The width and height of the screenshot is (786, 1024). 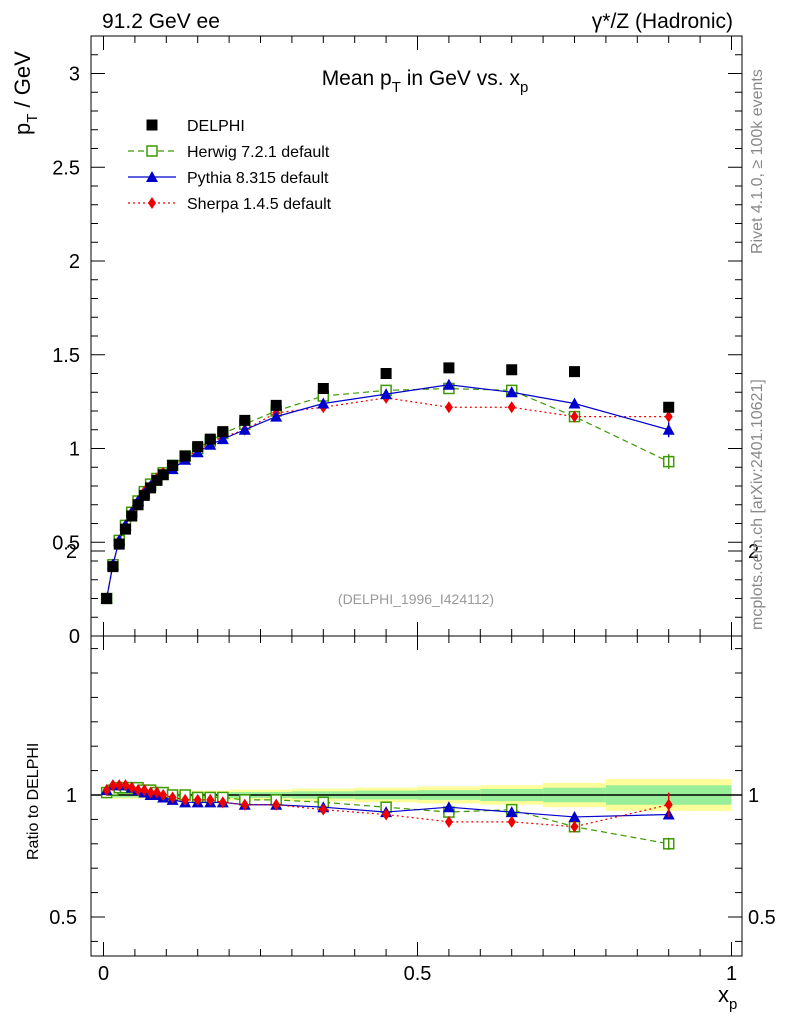 What do you see at coordinates (425, 81) in the screenshot?
I see `chart-title: Mean pT in GeV vs. xp` at bounding box center [425, 81].